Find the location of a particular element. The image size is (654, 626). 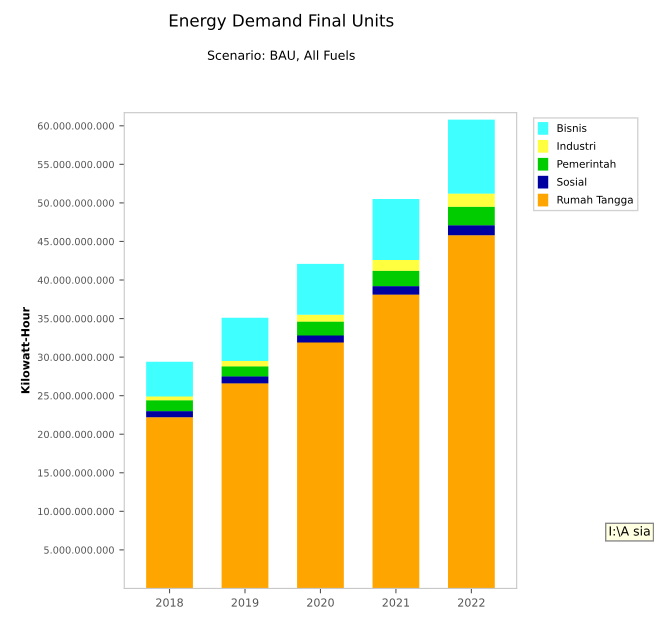

y-tick-label: 25.000.000.000 is located at coordinates (76, 396).